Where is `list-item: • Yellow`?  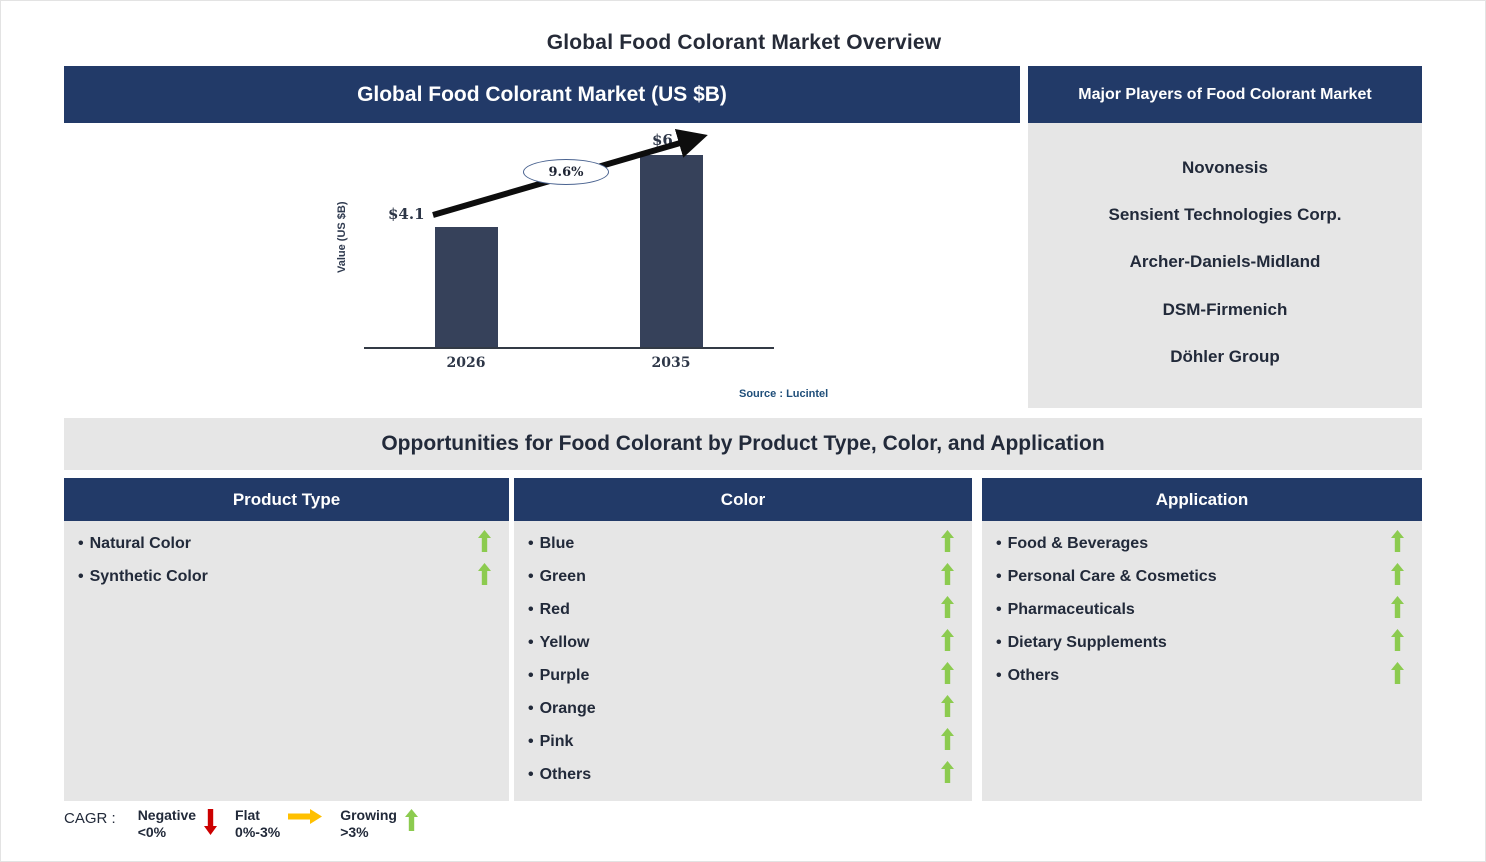 list-item: • Yellow is located at coordinates (743, 642).